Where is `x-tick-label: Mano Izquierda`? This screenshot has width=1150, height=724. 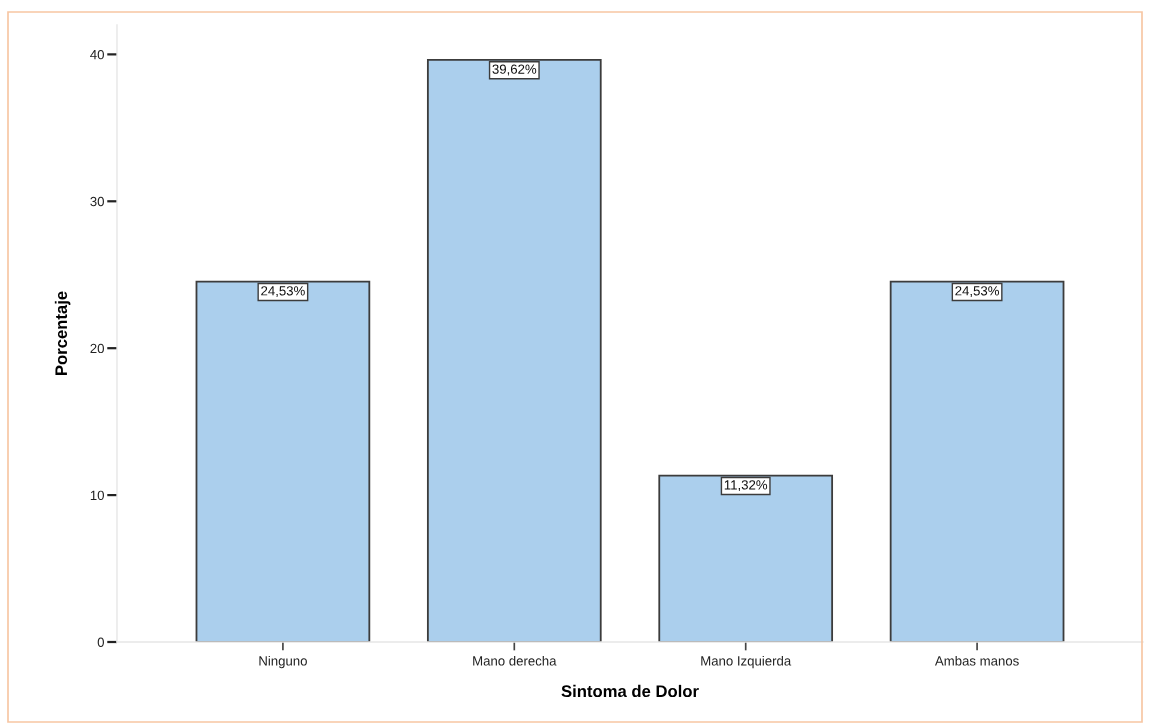 x-tick-label: Mano Izquierda is located at coordinates (746, 662).